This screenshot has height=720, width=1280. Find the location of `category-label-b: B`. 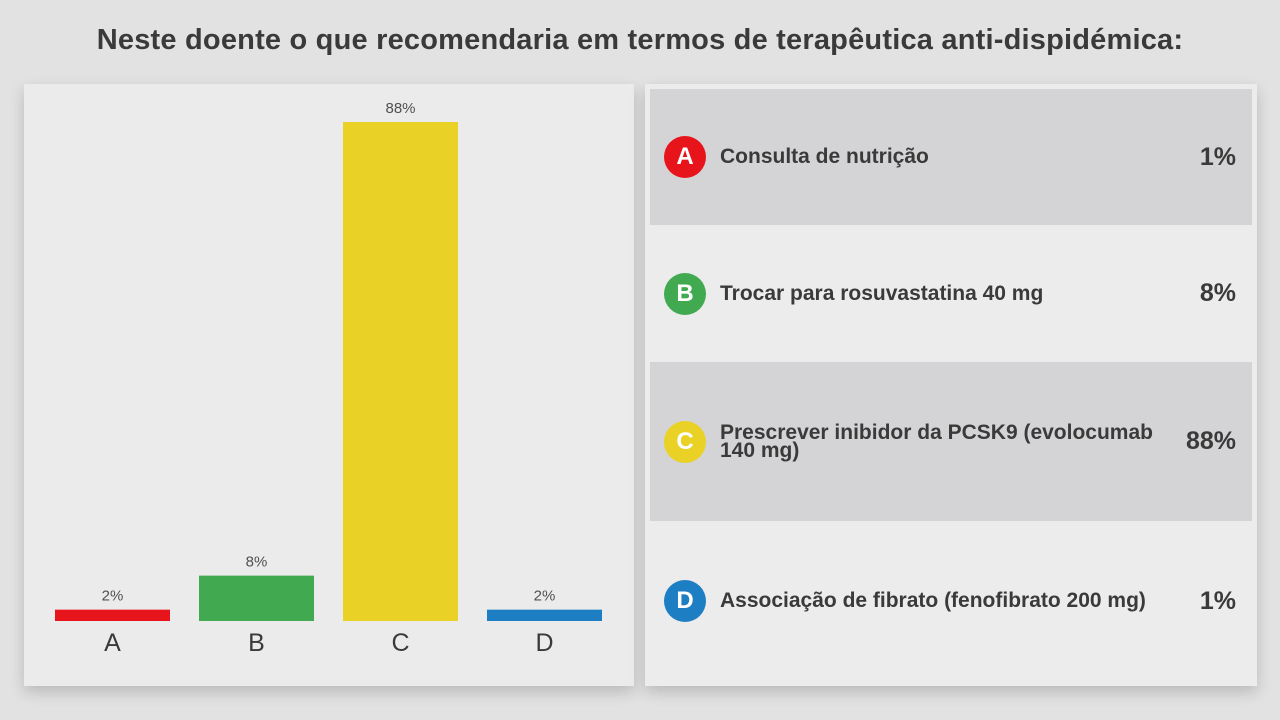

category-label-b: B is located at coordinates (256, 643).